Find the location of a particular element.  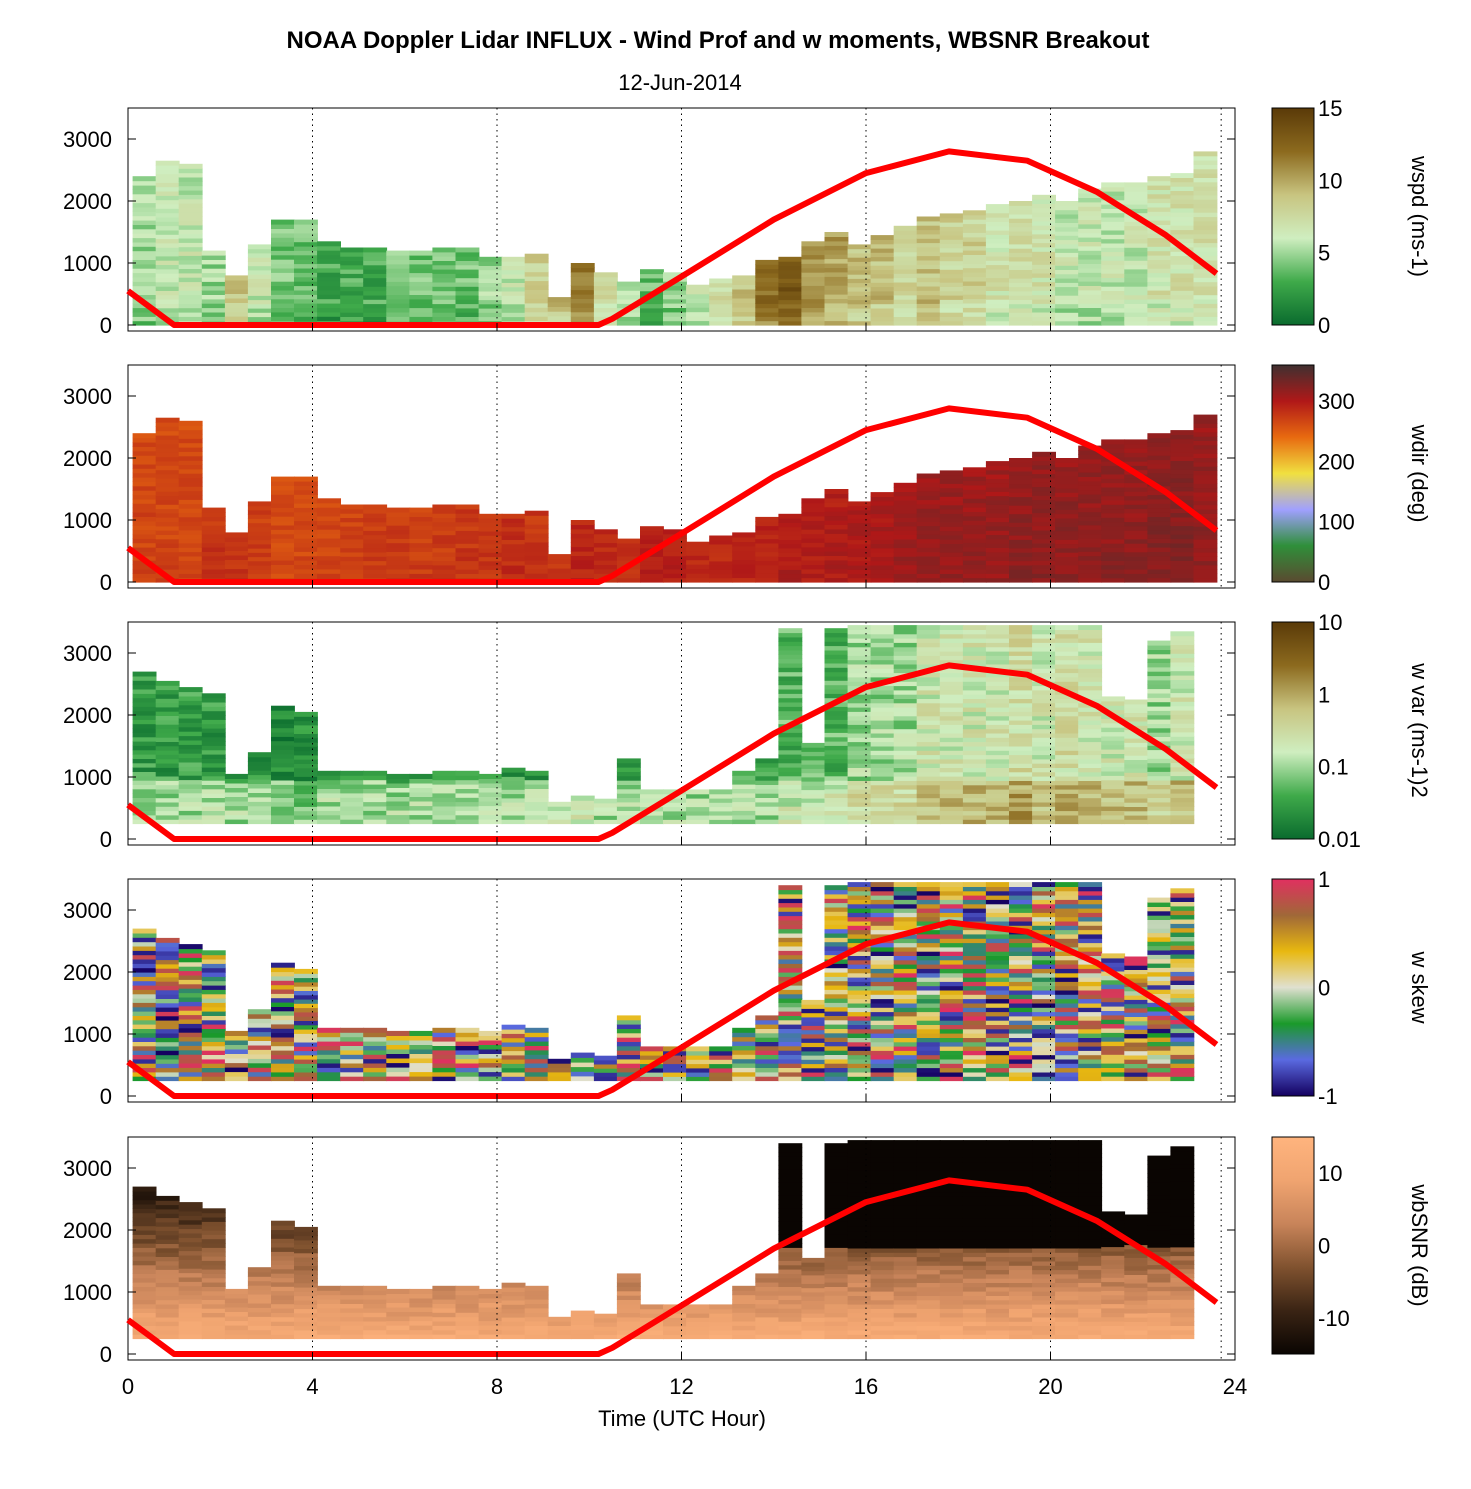

colorbar is located at coordinates (1293, 730).